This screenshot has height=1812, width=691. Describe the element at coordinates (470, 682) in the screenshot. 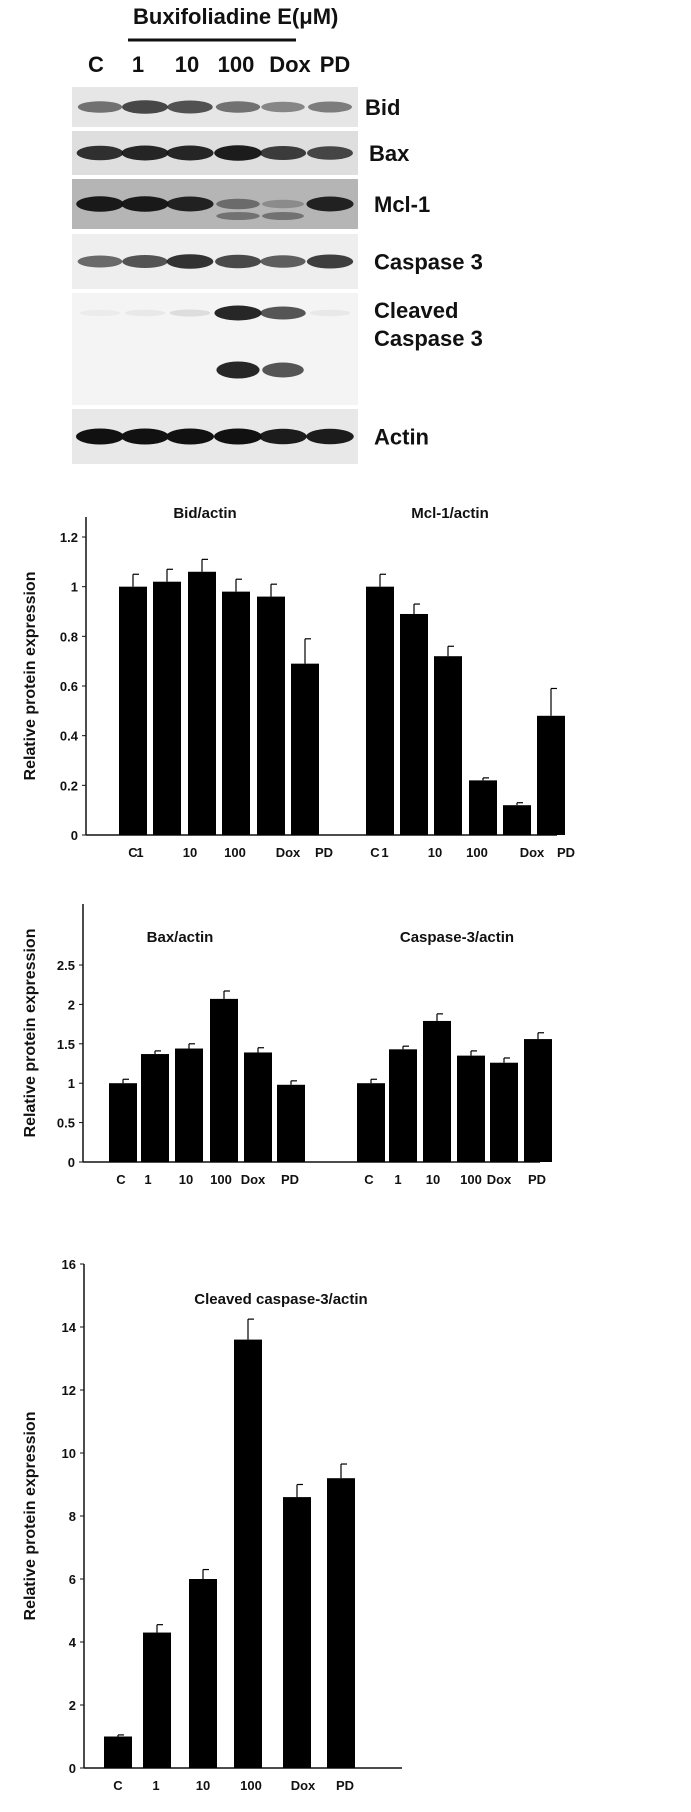

I see `bar-chart: Mcl-1/actin C 1 10 100 Dox PD` at that location.